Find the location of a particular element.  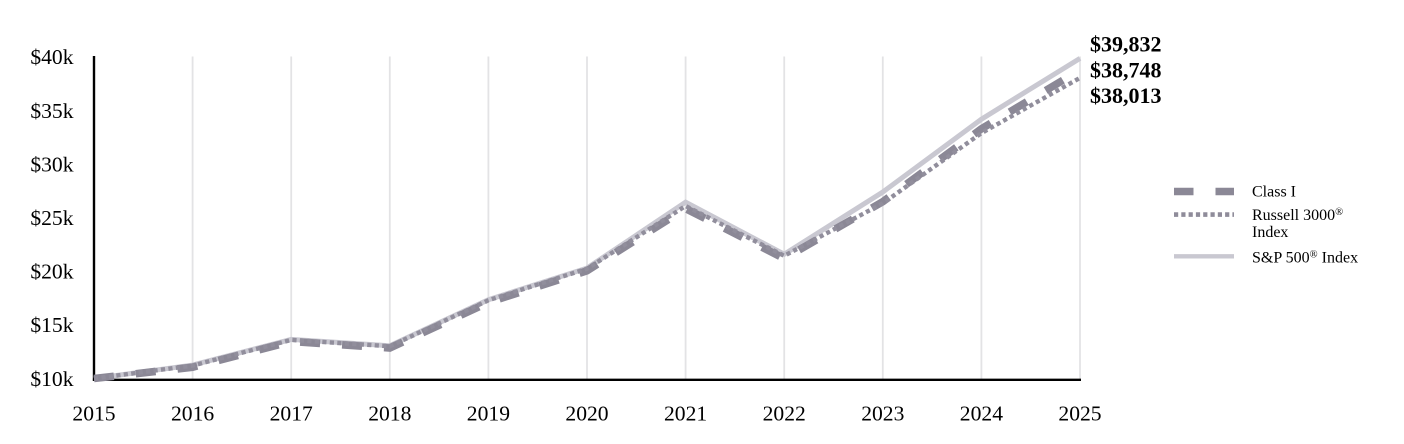

svg-text: $15k is located at coordinates (51, 325).